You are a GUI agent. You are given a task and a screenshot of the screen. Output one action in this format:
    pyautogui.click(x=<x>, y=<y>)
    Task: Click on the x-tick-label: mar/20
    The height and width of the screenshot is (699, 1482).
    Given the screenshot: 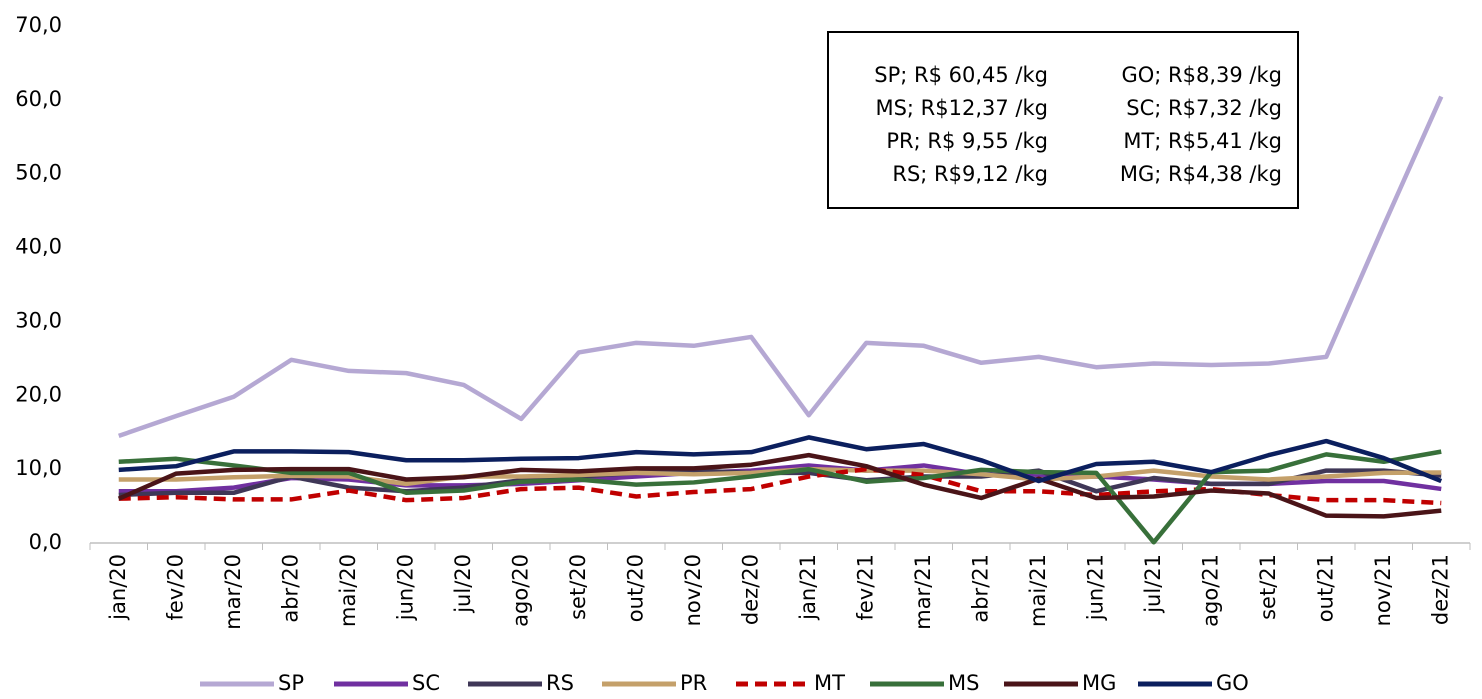 What is the action you would take?
    pyautogui.click(x=233, y=592)
    